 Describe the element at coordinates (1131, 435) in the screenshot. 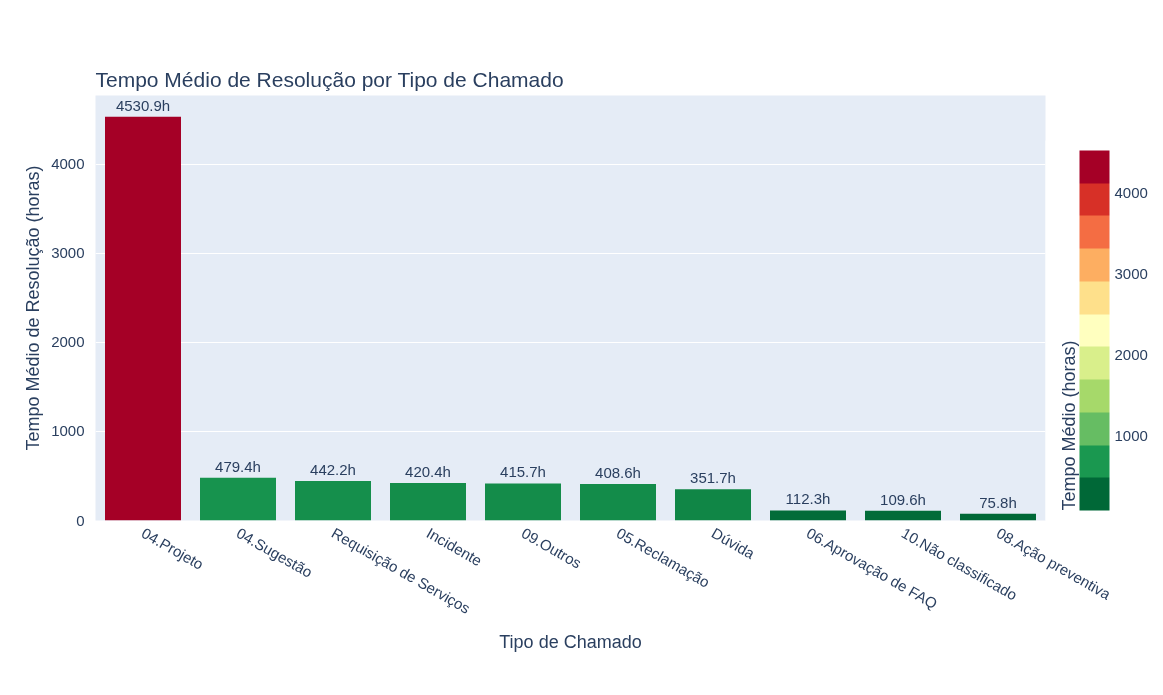

I see `color-bar-label: 1000` at that location.